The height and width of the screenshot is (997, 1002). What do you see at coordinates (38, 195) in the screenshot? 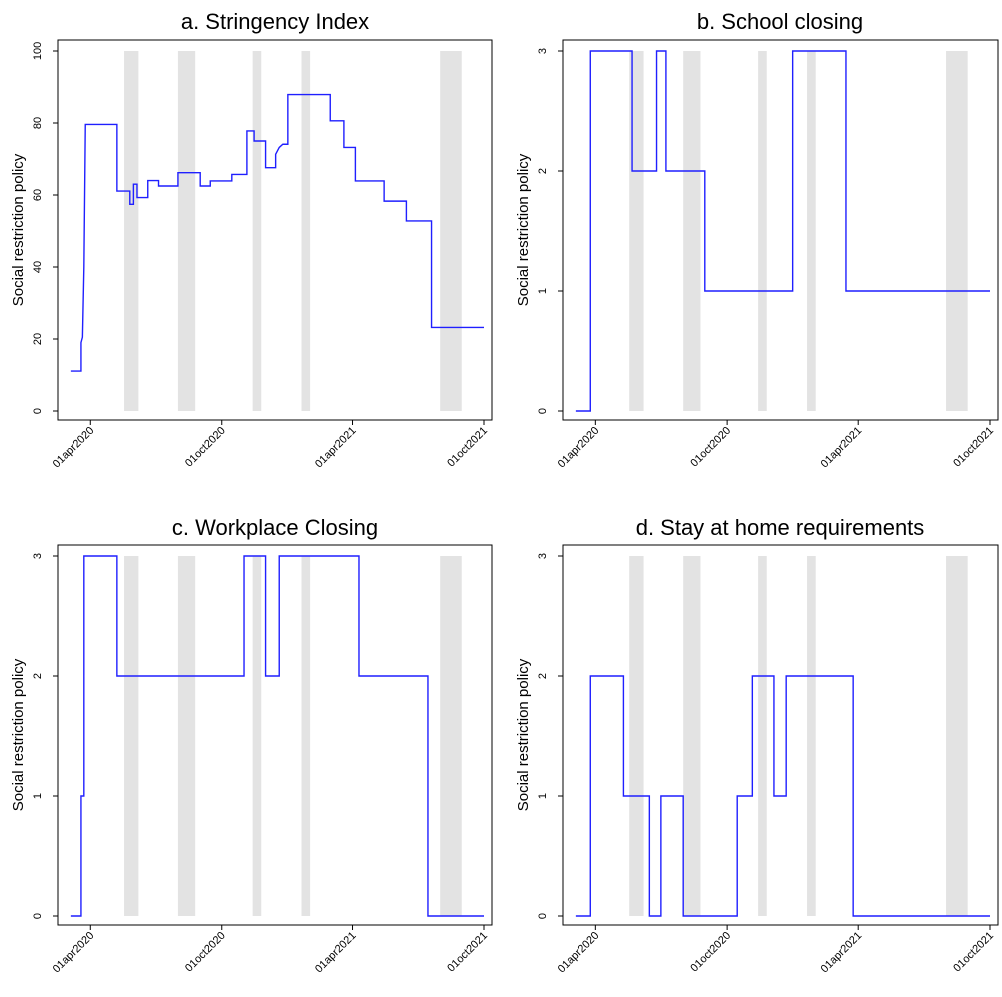
I see `y-tick-label: 60` at bounding box center [38, 195].